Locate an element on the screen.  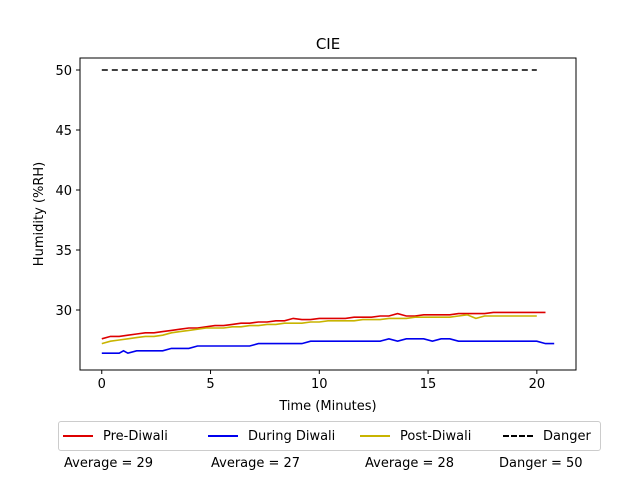
y-tick-label: 30 is located at coordinates (63, 311).